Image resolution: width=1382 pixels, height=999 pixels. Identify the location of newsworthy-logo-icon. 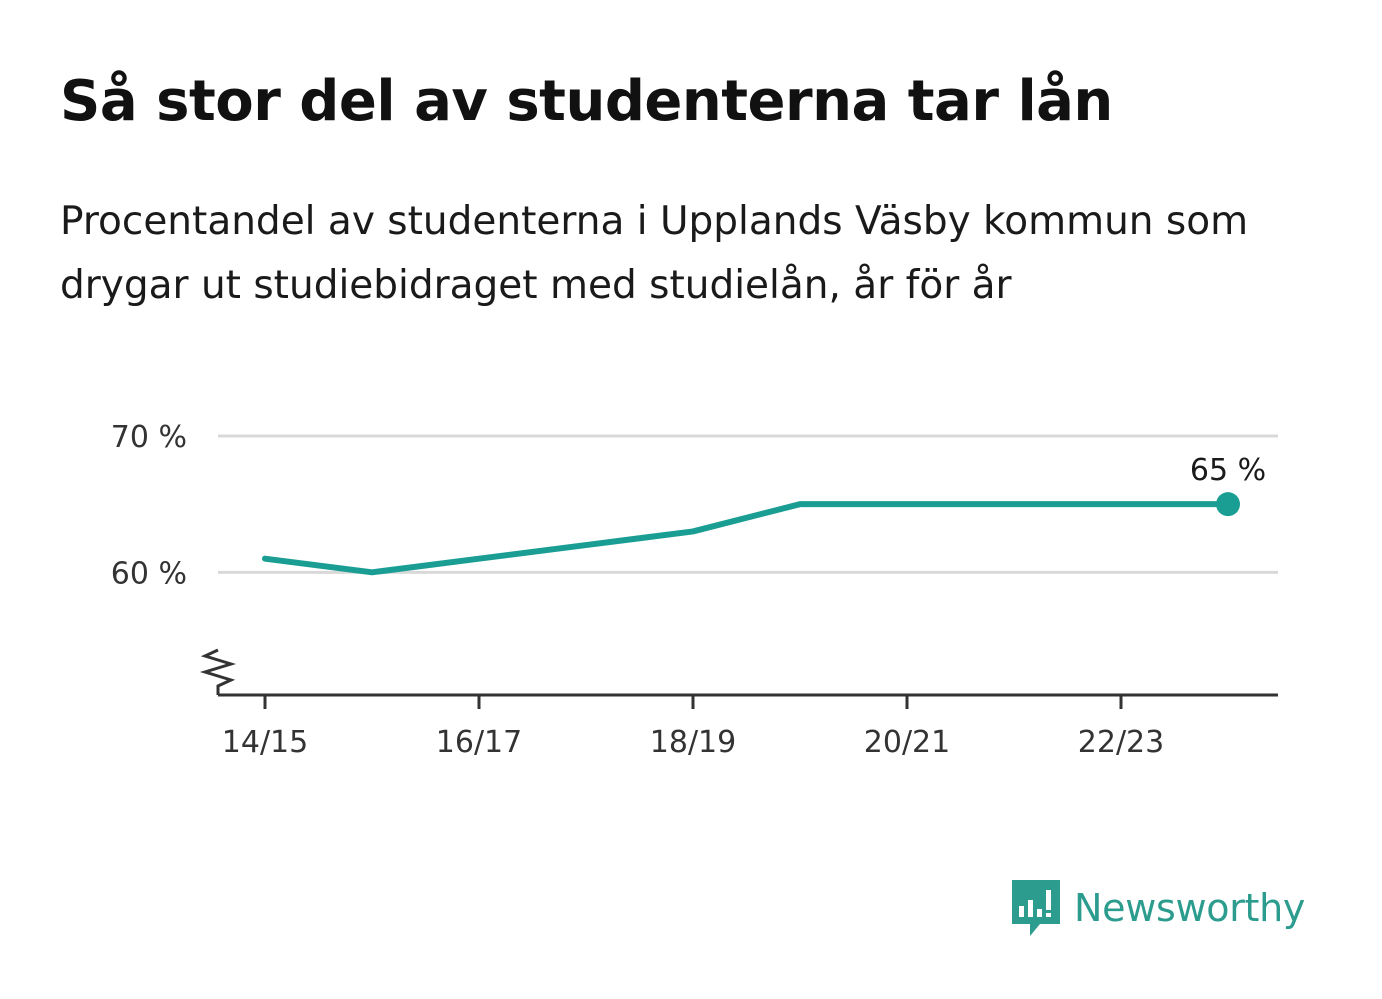
(1036, 908).